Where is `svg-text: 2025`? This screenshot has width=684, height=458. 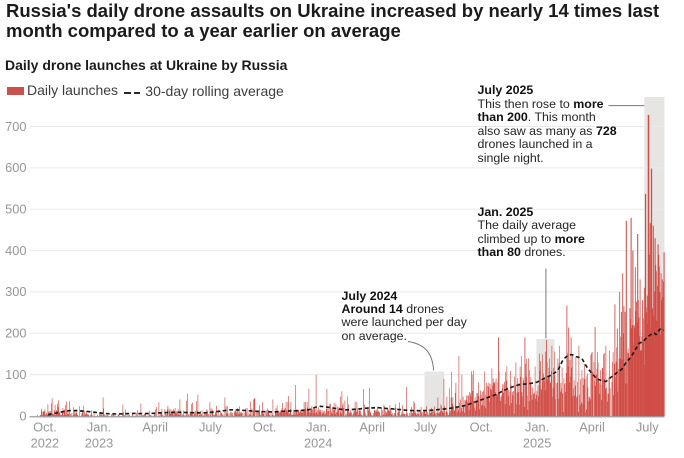 svg-text: 2025 is located at coordinates (537, 443).